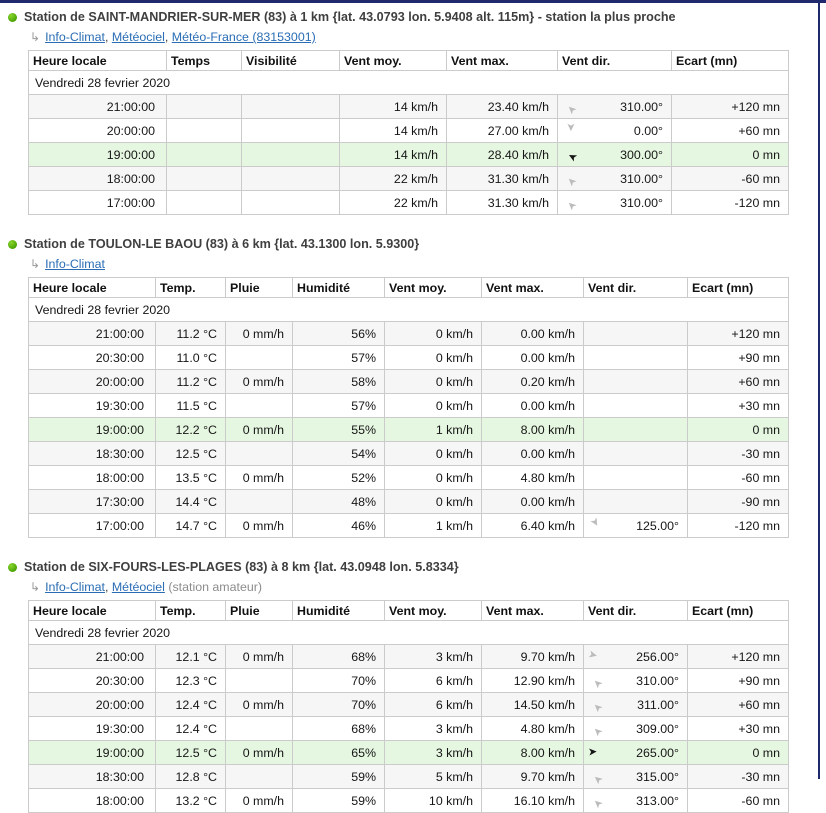 The width and height of the screenshot is (826, 813). Describe the element at coordinates (259, 610) in the screenshot. I see `column-header-pluie: Pluie` at that location.